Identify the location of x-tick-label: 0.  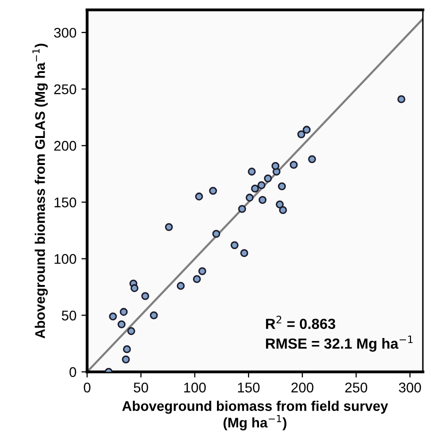
(87, 387).